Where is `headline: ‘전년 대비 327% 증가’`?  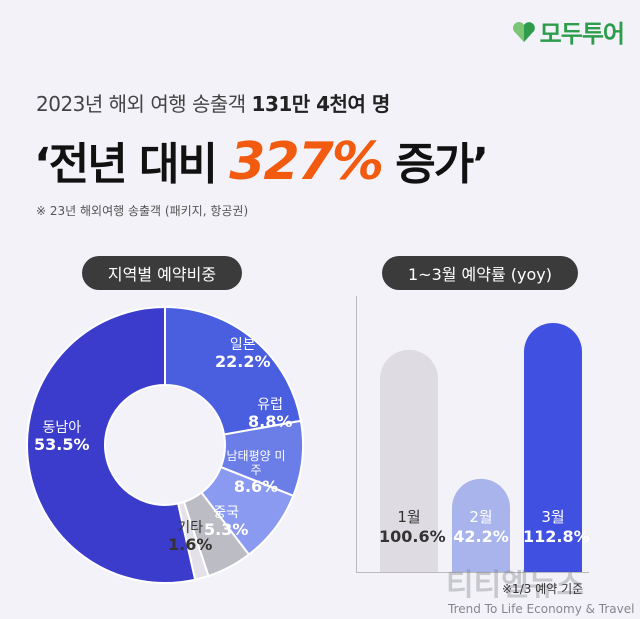 headline: ‘전년 대비 327% 증가’ is located at coordinates (261, 160).